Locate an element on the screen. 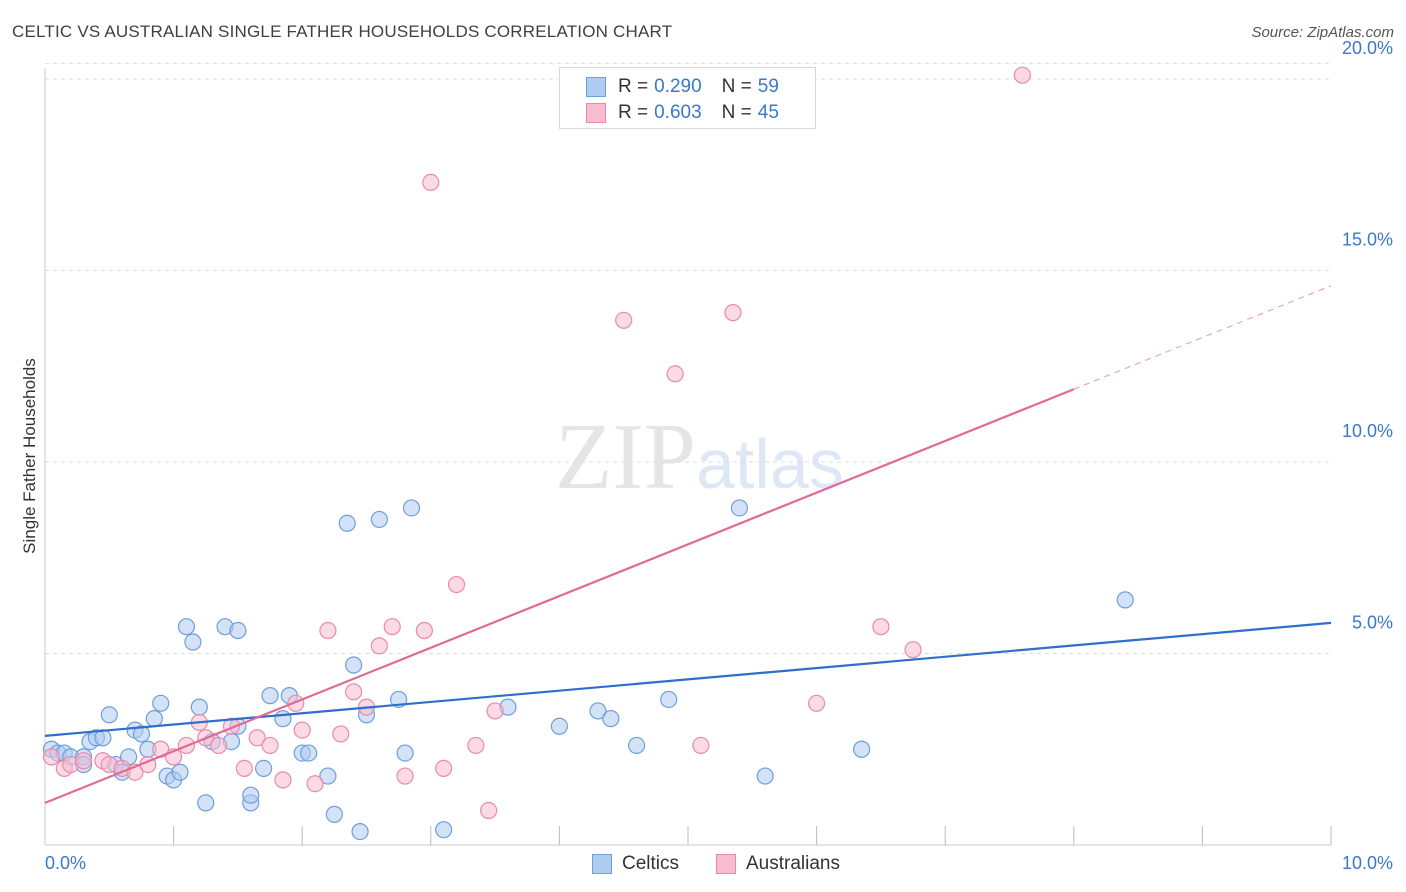  celtics-trendline is located at coordinates (688, 679).